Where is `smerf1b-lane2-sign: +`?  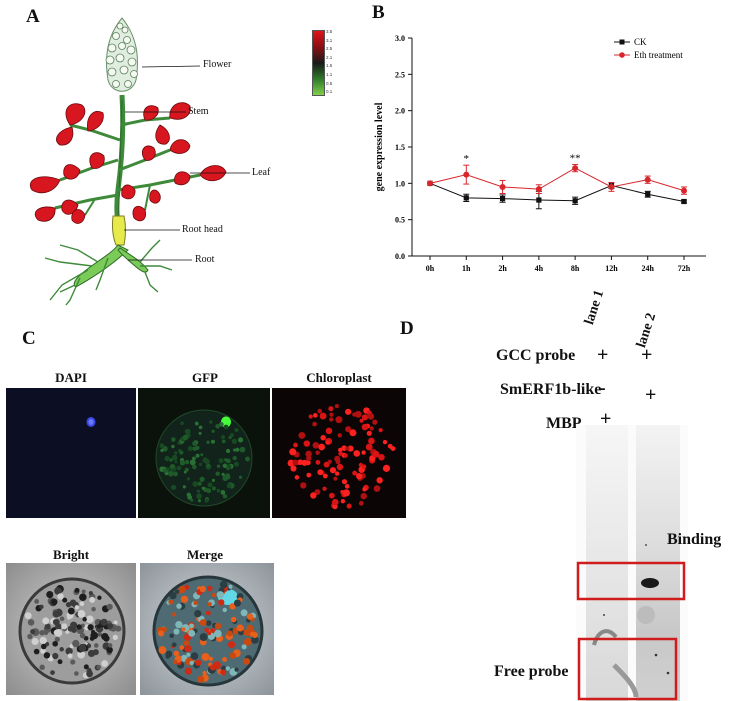 smerf1b-lane2-sign: + is located at coordinates (651, 395).